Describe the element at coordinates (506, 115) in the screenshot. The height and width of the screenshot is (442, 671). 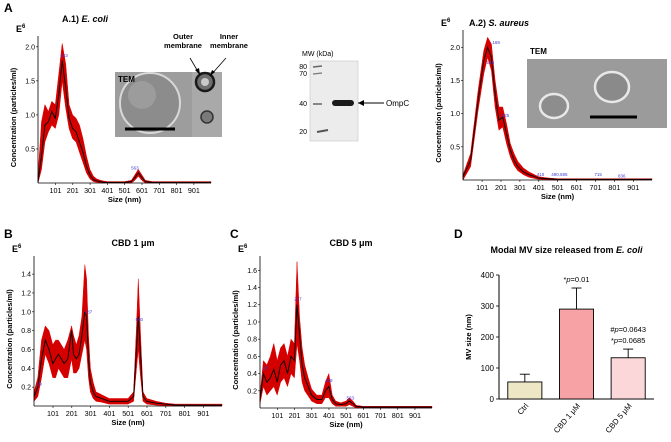
I see `peak-label: 225` at that location.